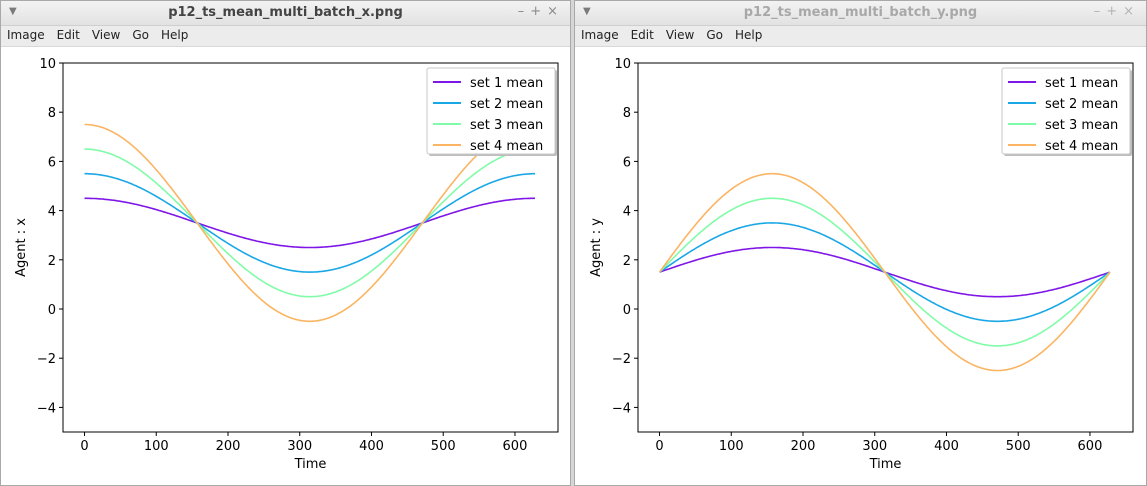 The width and height of the screenshot is (1147, 486). I want to click on y-axis-label: Agent : y, so click(596, 247).